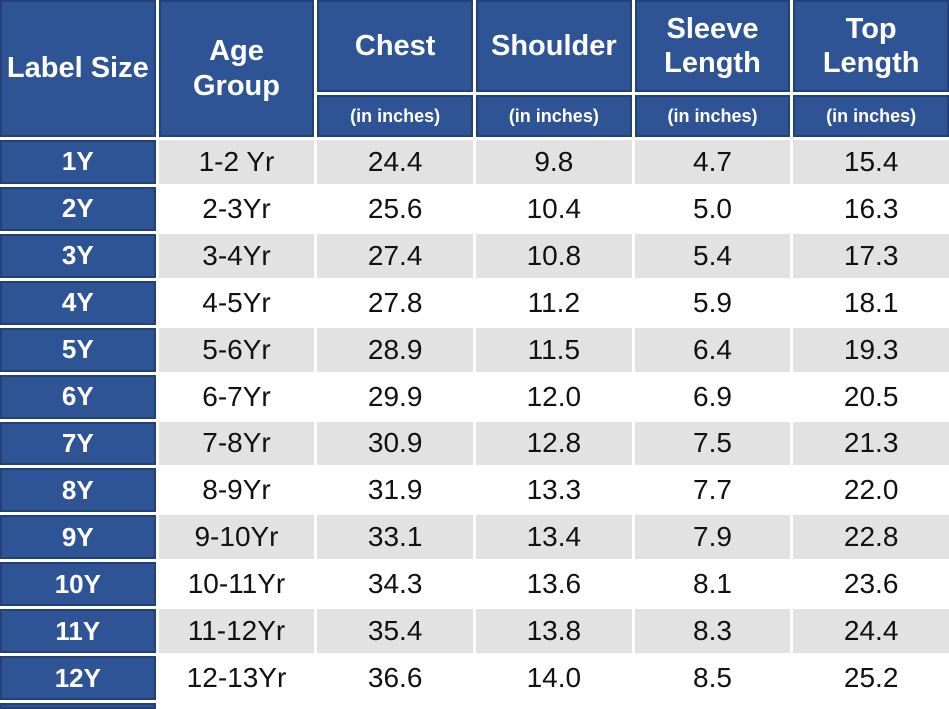 This screenshot has height=709, width=949. I want to click on age-group-cell: 9-10Yr, so click(236, 537).